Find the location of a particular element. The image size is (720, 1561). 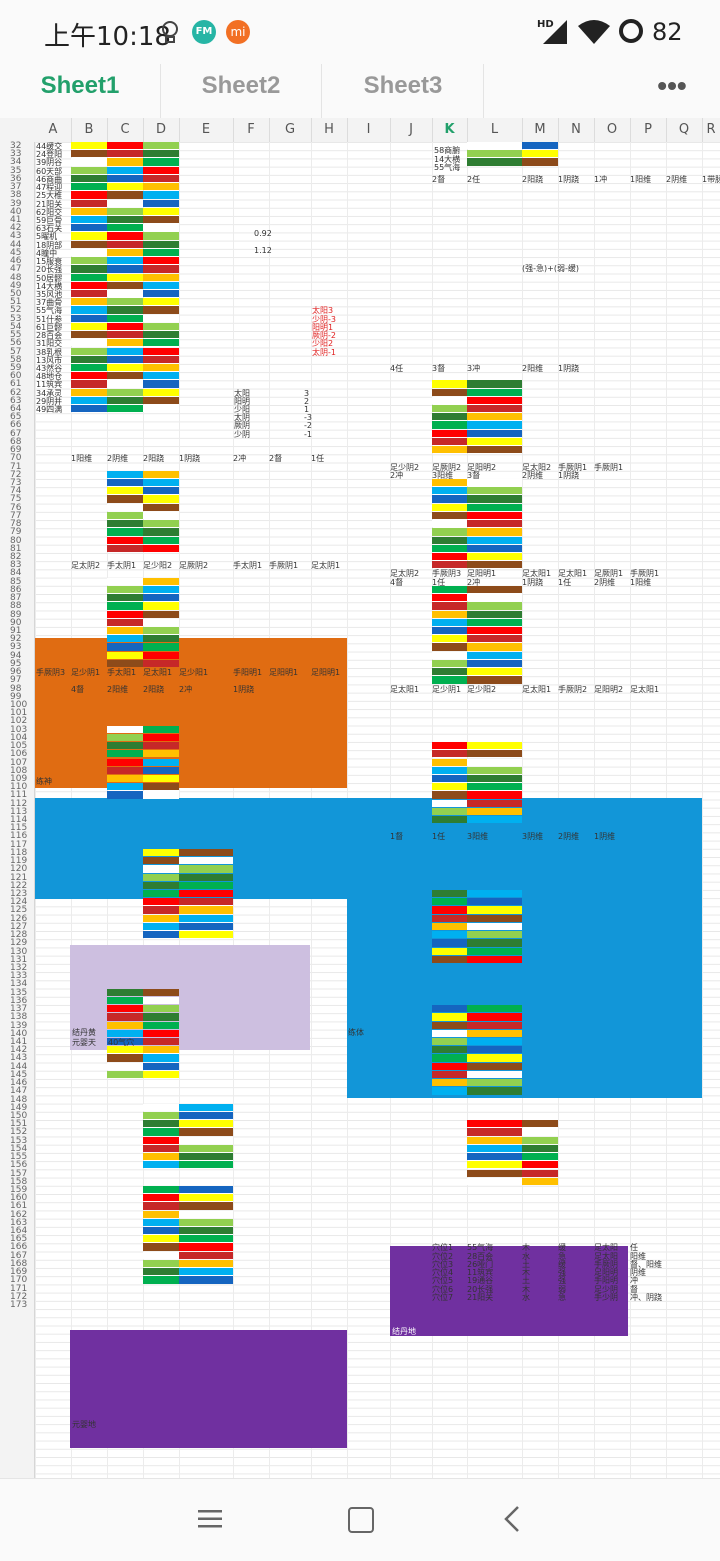

row-header: 141 is located at coordinates (19, 1041).